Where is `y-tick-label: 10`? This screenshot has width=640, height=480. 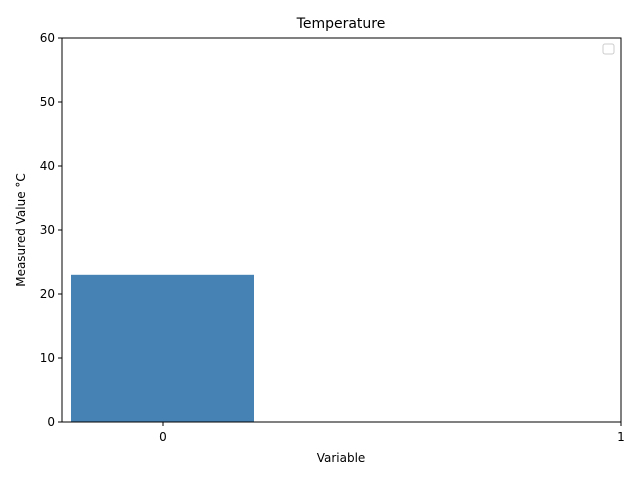
y-tick-label: 10 is located at coordinates (47, 358).